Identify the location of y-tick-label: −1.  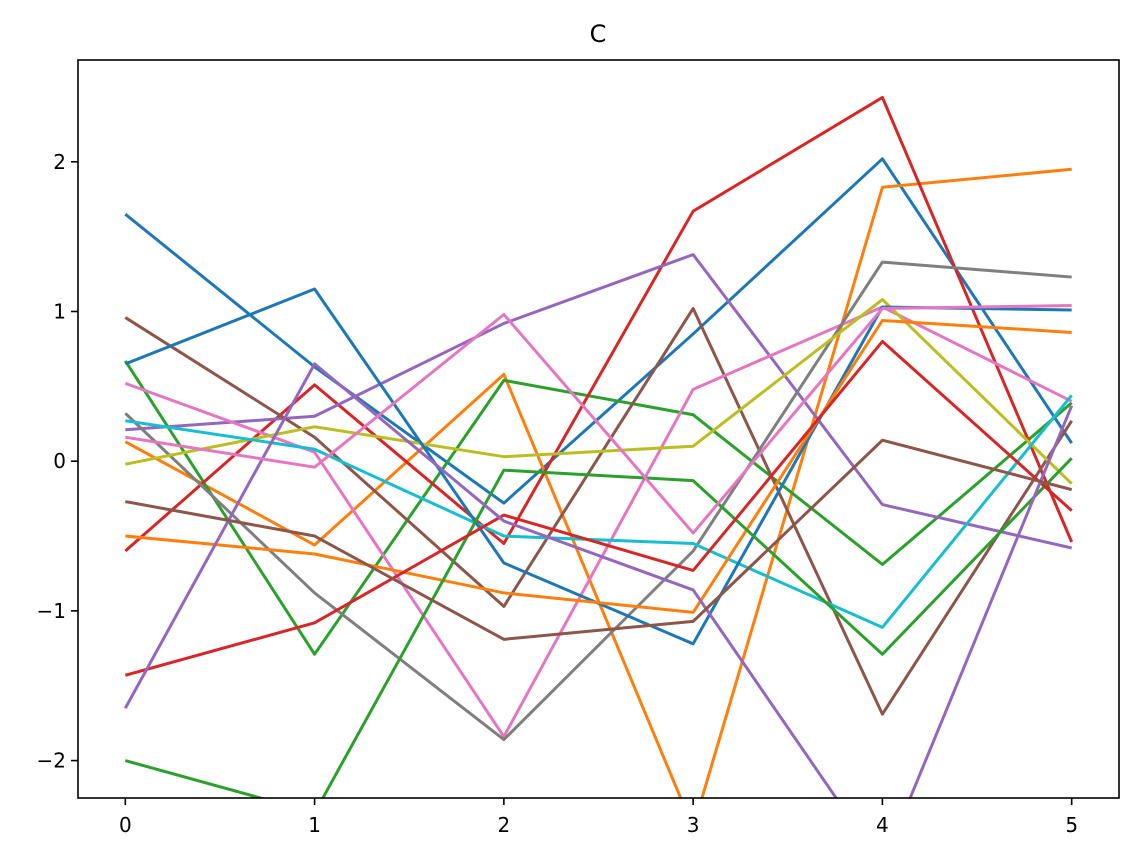
(51, 611).